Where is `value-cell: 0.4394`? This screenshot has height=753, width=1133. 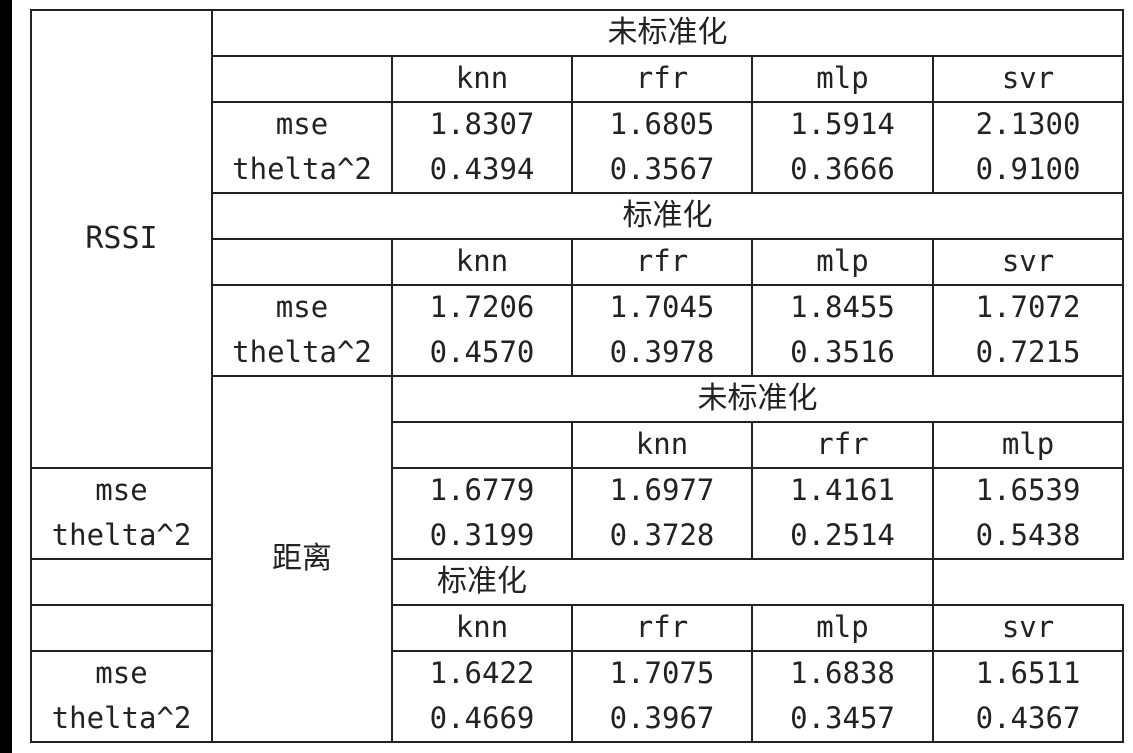 value-cell: 0.4394 is located at coordinates (482, 170).